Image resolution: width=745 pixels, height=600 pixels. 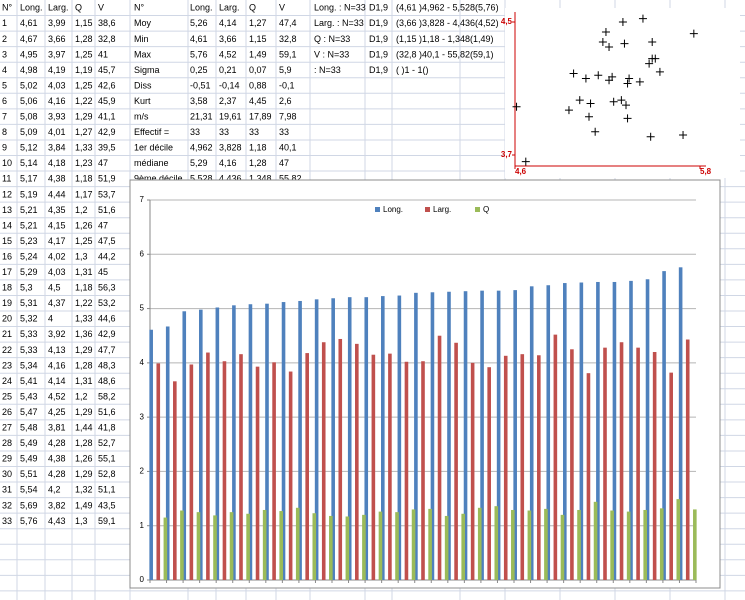 I want to click on cell-text: 1,22, so click(x=84, y=101).